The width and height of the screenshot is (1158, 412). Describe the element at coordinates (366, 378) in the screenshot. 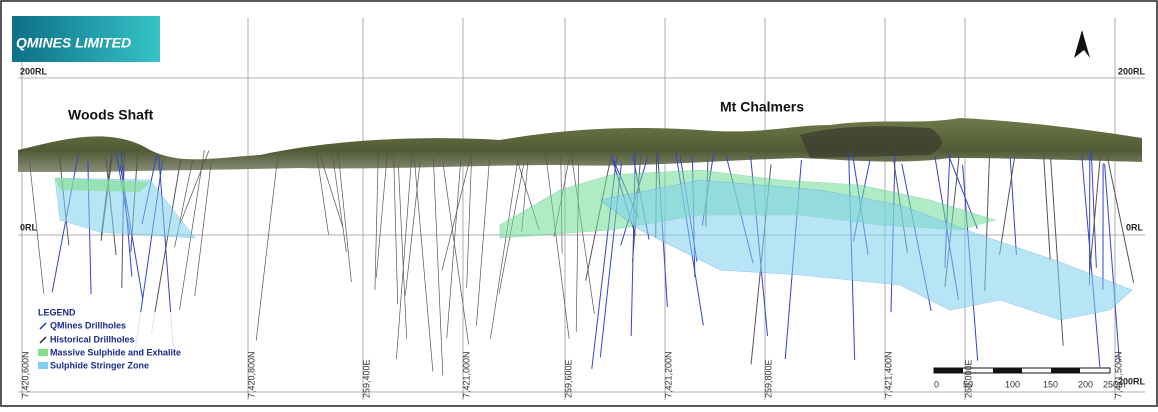

I see `grid-label: 259,400E` at that location.